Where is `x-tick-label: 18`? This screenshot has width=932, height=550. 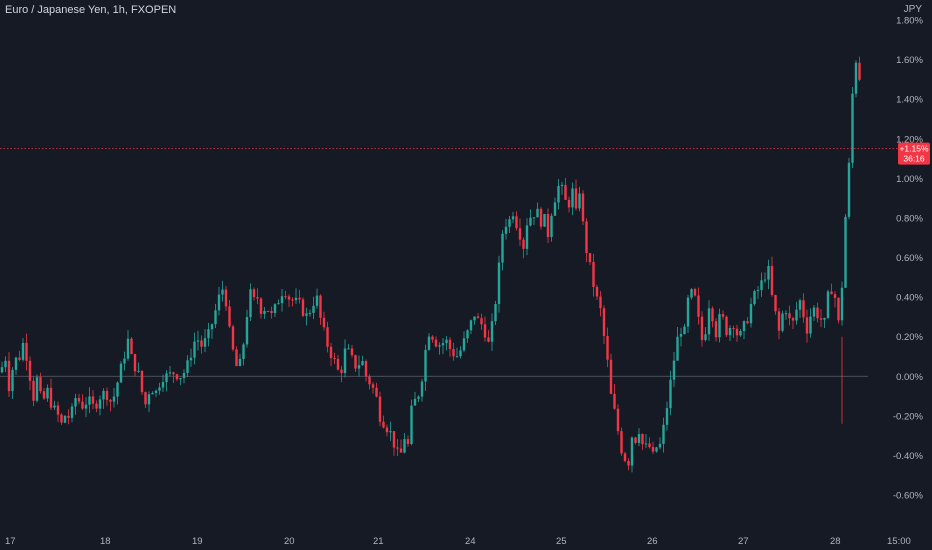
x-tick-label: 18 is located at coordinates (105, 541).